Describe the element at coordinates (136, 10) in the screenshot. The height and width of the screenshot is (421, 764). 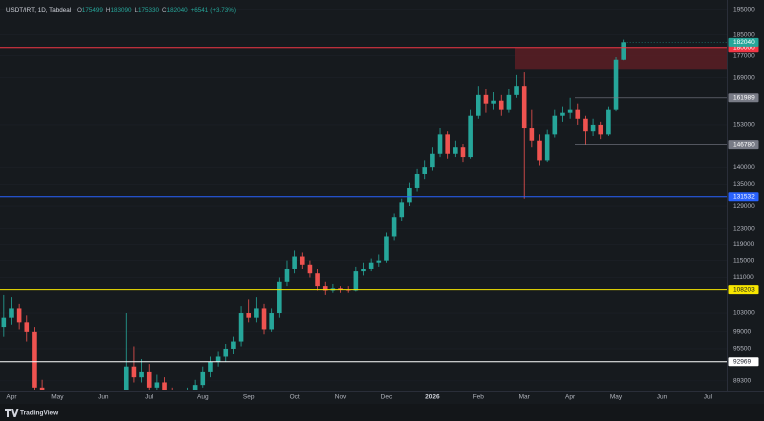
I see `legend-key: L` at that location.